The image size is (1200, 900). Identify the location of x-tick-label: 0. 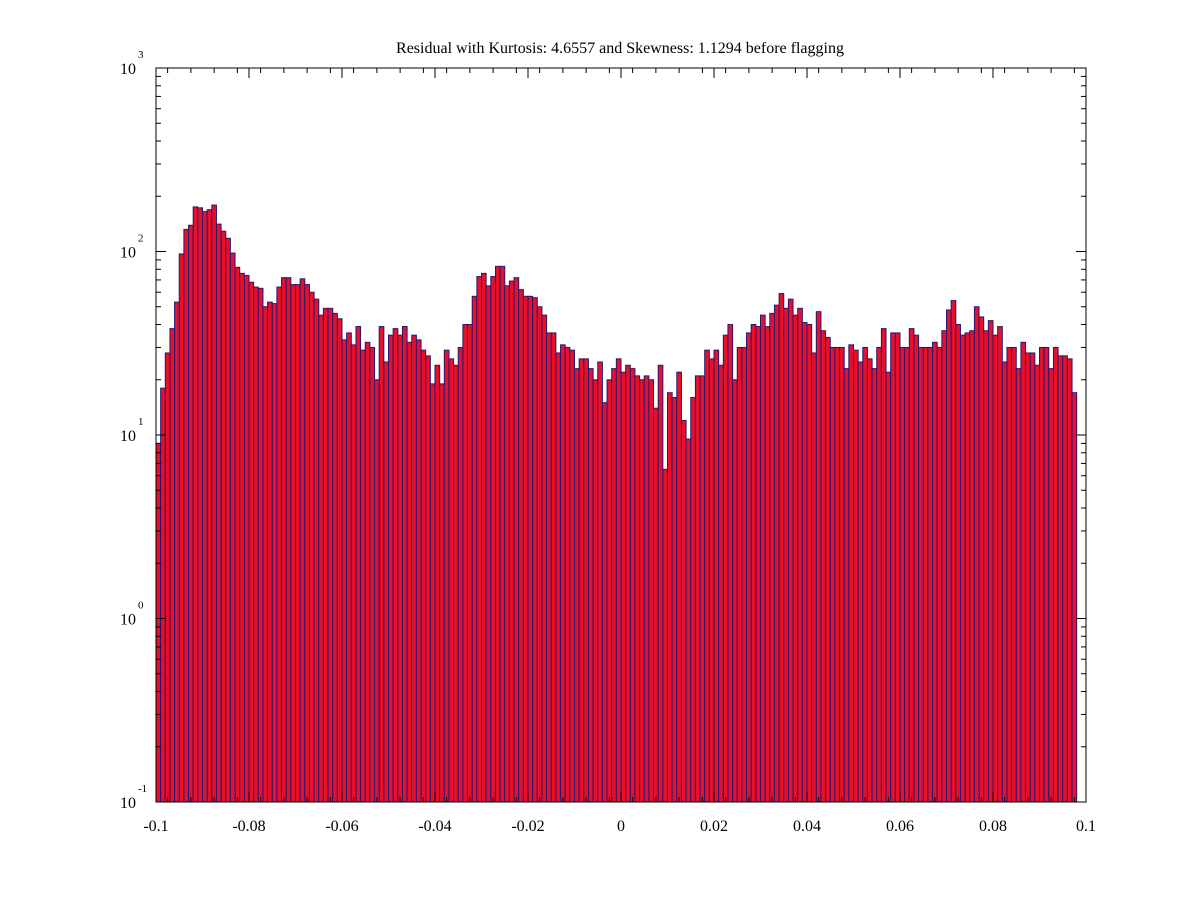
(621, 826).